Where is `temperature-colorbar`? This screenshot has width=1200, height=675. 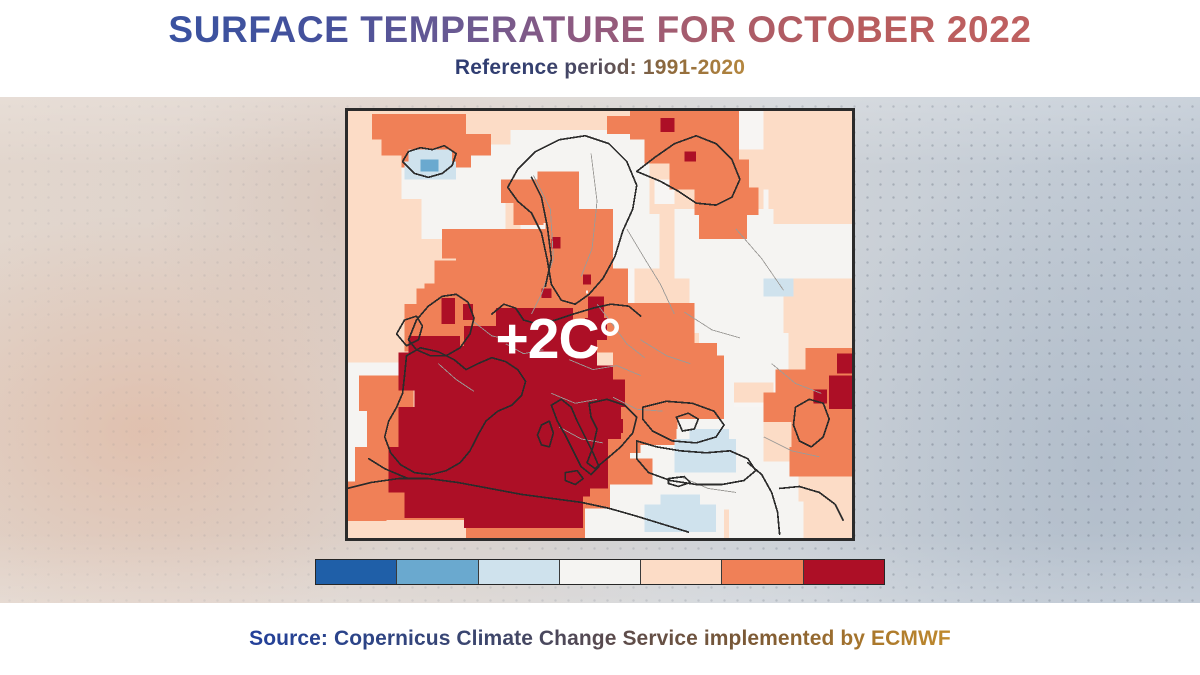
temperature-colorbar is located at coordinates (600, 572).